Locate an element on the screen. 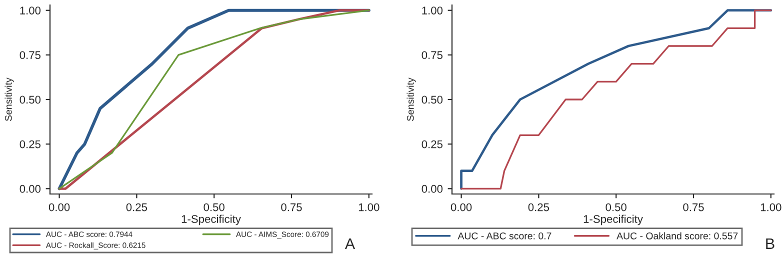  legend-label: AUC - ABC score: 0.7 is located at coordinates (505, 236).